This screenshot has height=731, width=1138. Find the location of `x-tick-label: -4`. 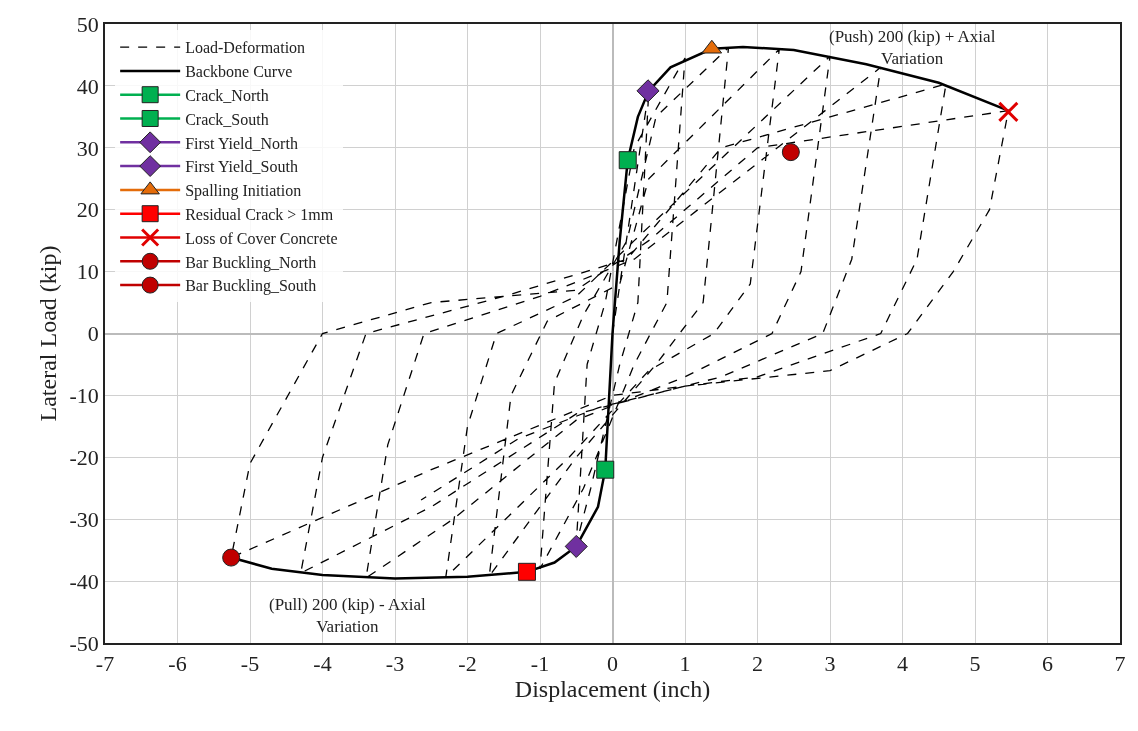

x-tick-label: -4 is located at coordinates (322, 664).